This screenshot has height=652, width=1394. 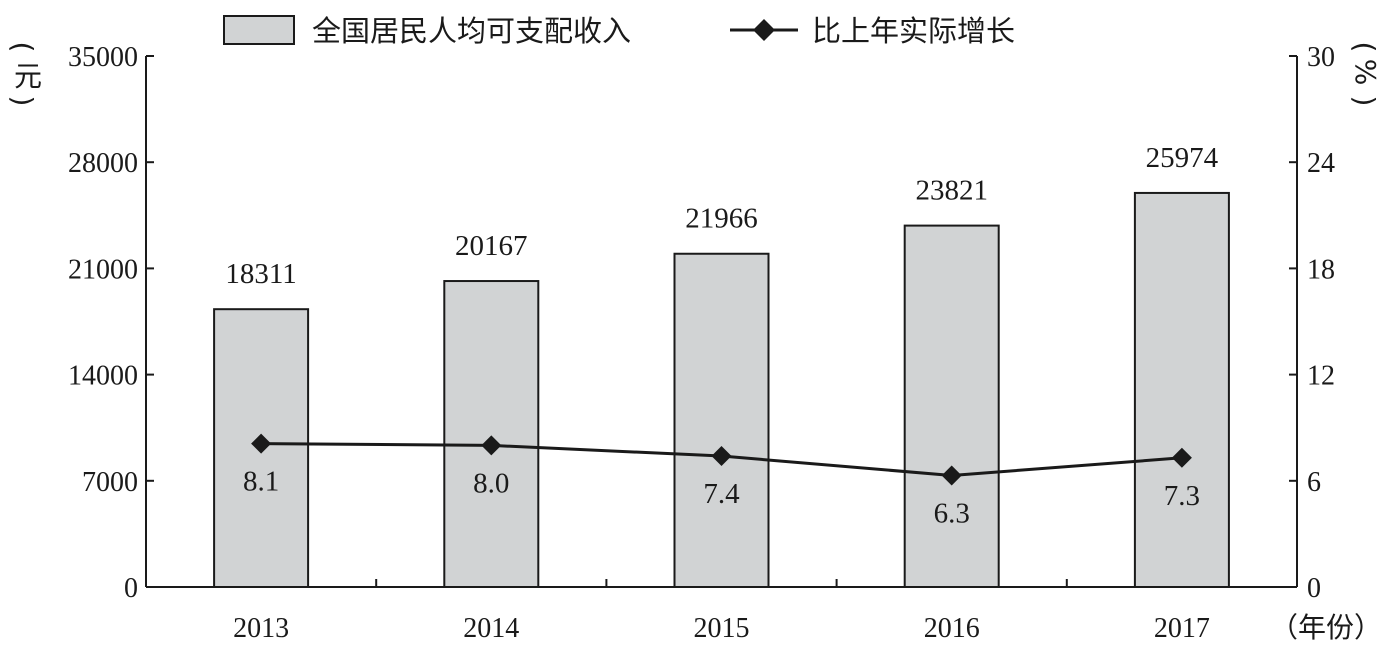 What do you see at coordinates (22, 101) in the screenshot?
I see `left-unit-close: )` at bounding box center [22, 101].